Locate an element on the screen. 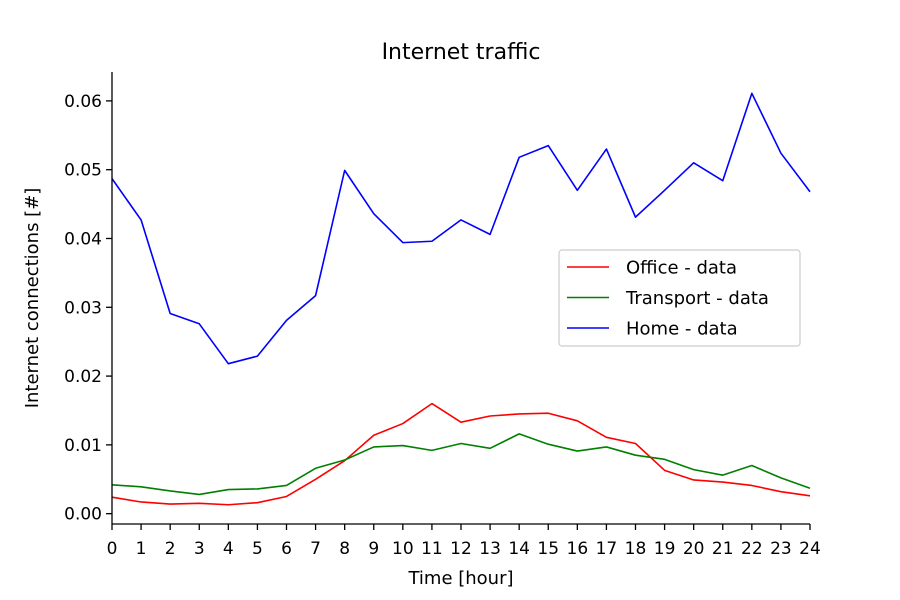  x-tick-label: 10 is located at coordinates (403, 549).